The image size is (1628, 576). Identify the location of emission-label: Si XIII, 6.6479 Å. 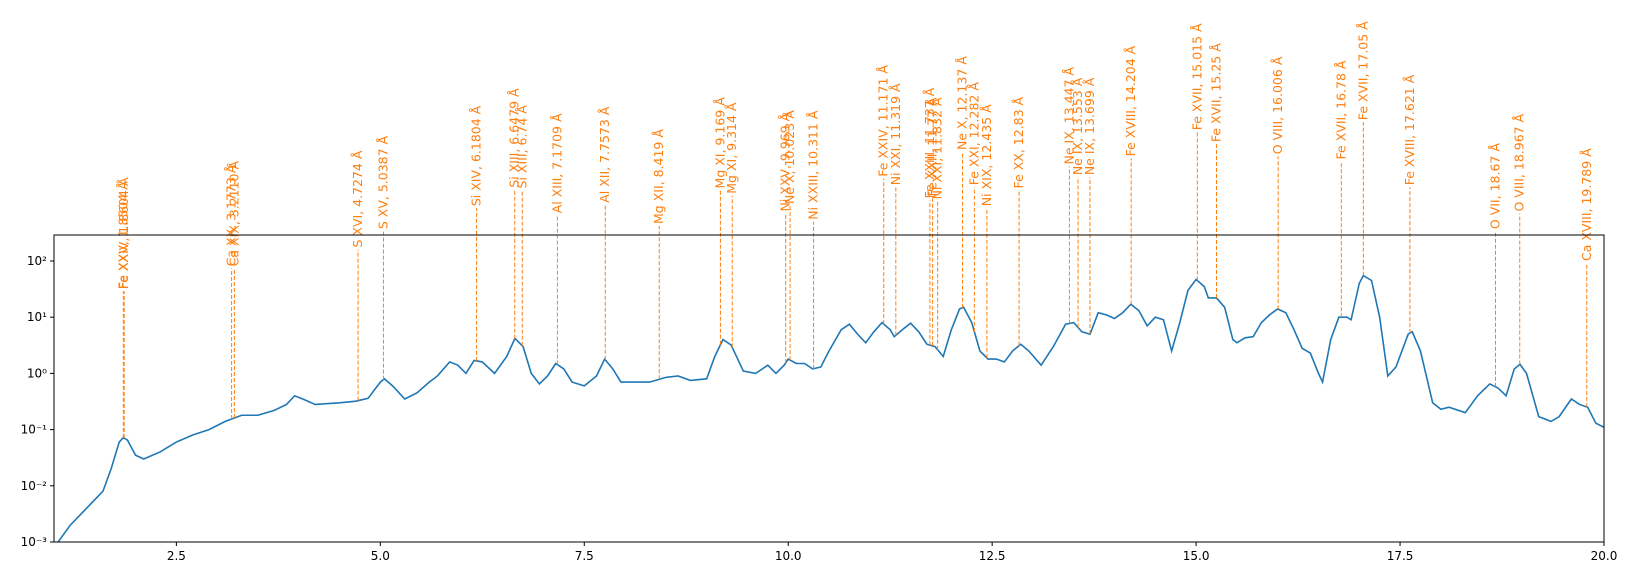
(514, 138).